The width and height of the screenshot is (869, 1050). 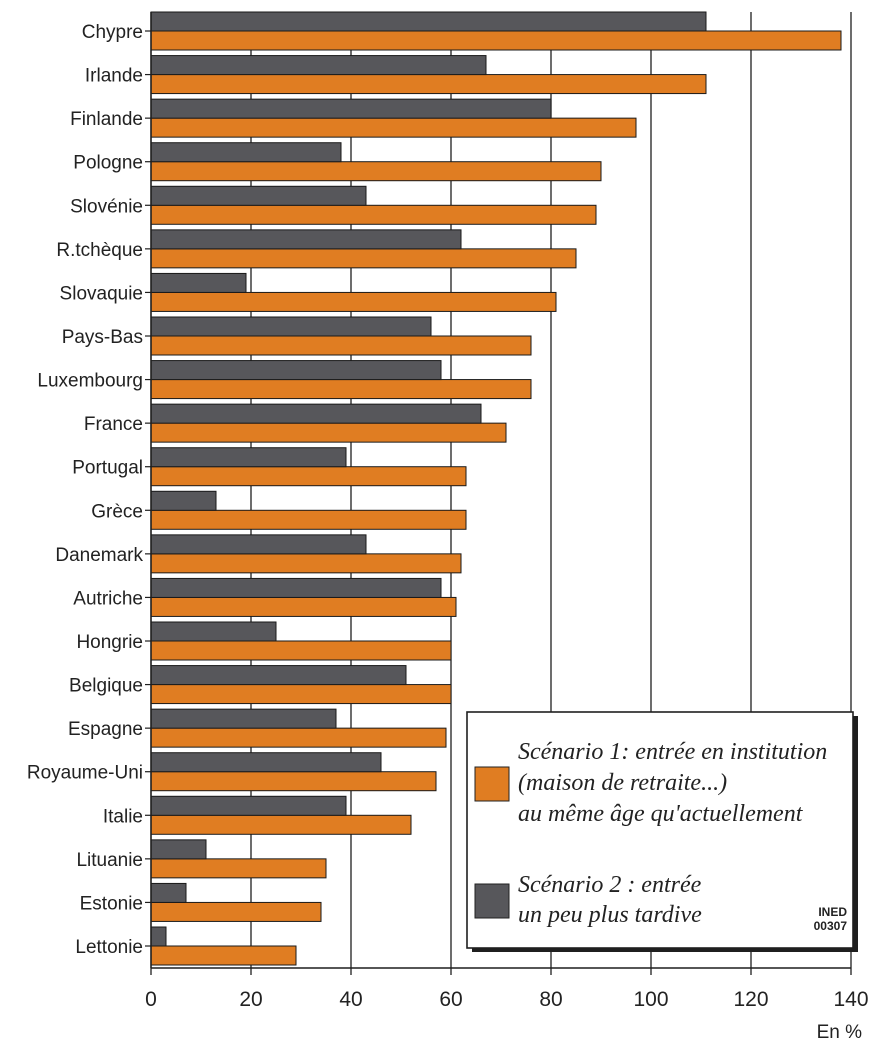 I want to click on bar-scenario-2-chypre, so click(x=428, y=21).